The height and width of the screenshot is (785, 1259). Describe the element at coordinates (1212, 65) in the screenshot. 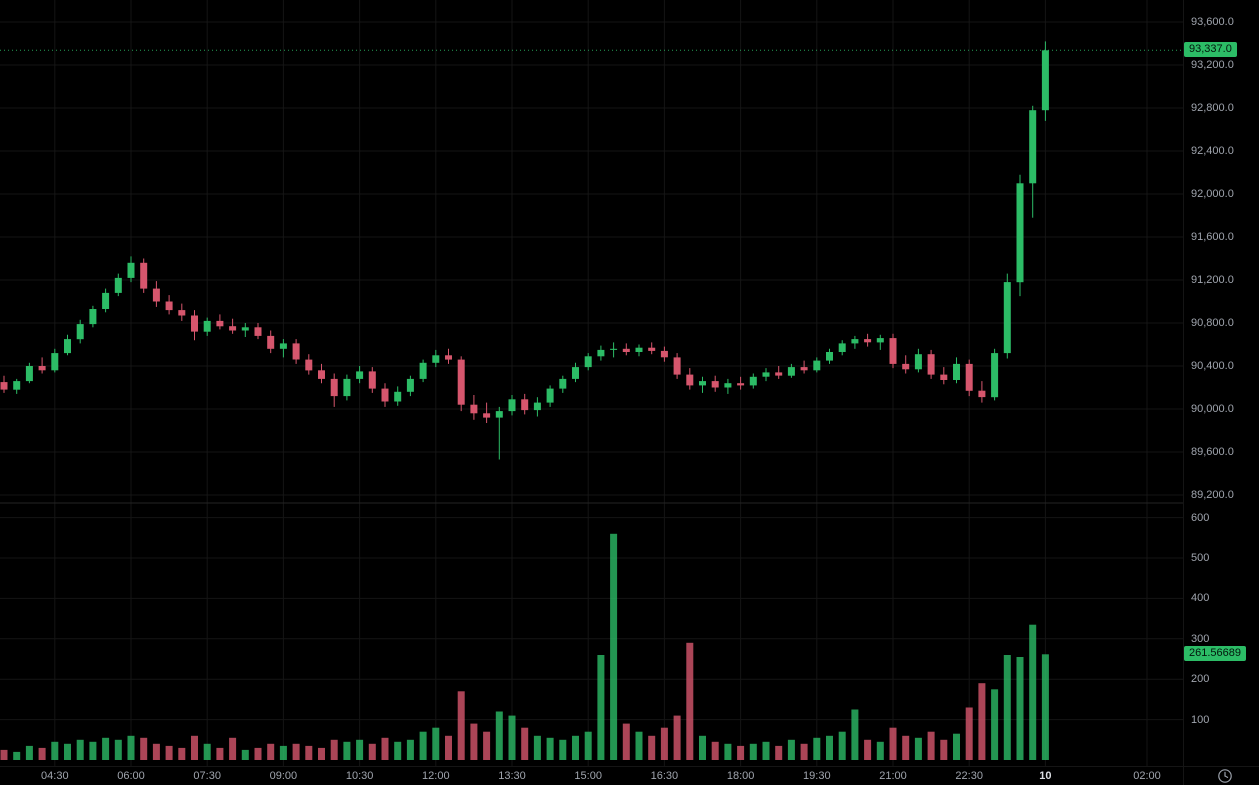

I see `price-tick: 93,200.0` at that location.